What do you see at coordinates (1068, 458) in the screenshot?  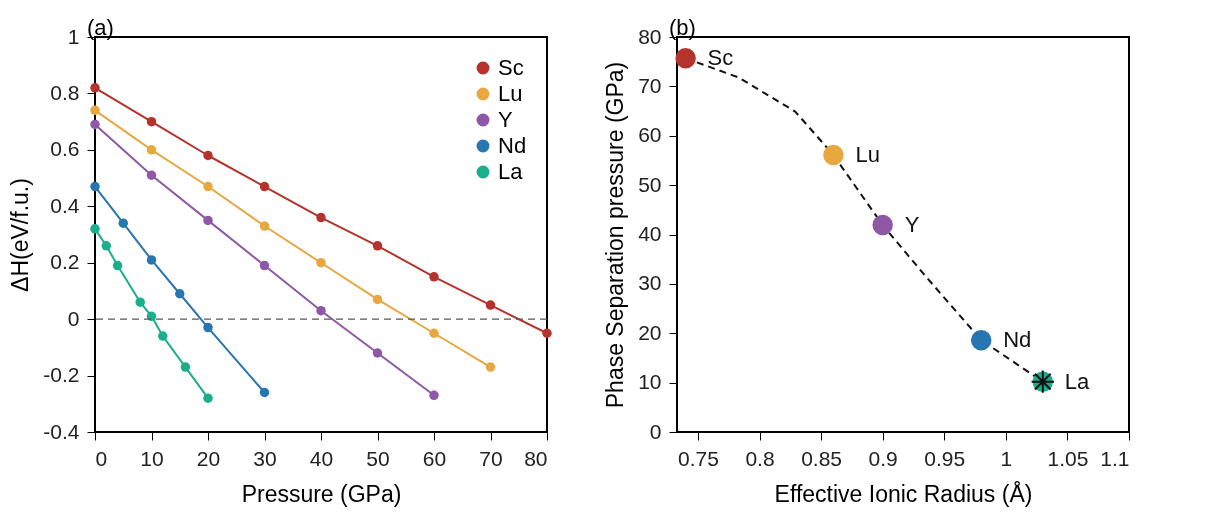 I see `x-tick-label: 1.05` at bounding box center [1068, 458].